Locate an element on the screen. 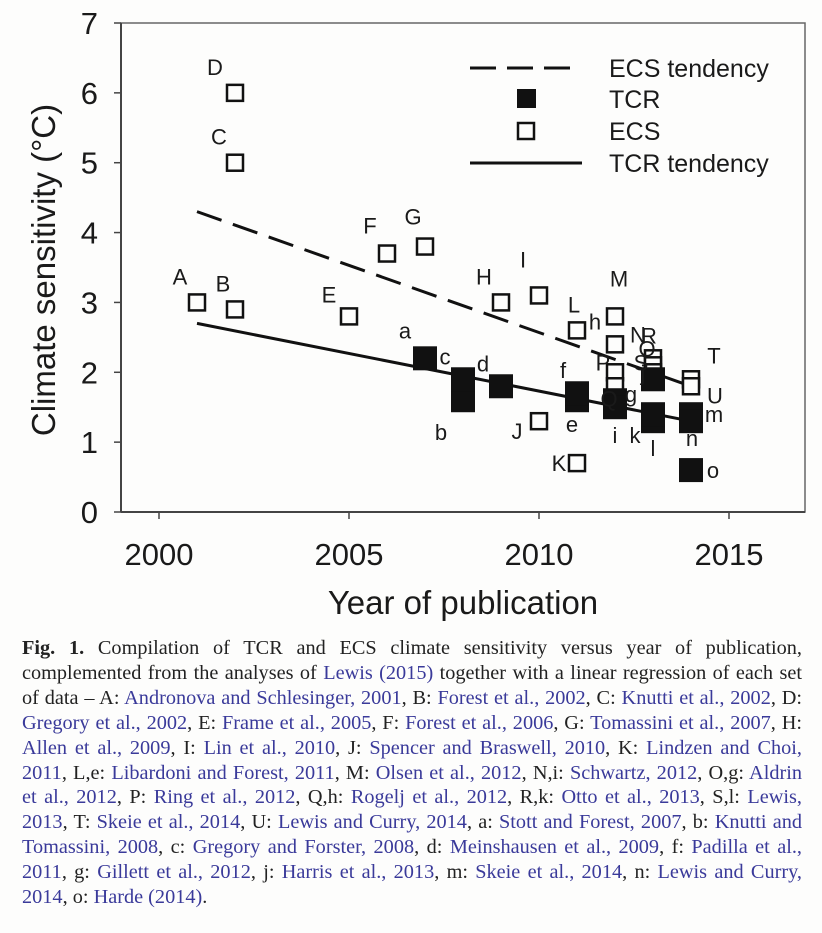  citation-link: Meinshausen et al., 2009 is located at coordinates (554, 847).